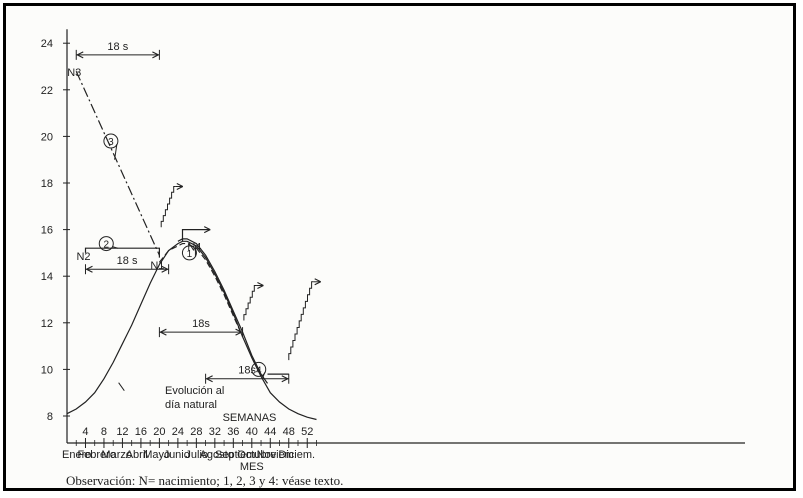 This screenshot has height=498, width=803. What do you see at coordinates (116, 455) in the screenshot?
I see `month-label: Marzo` at bounding box center [116, 455].